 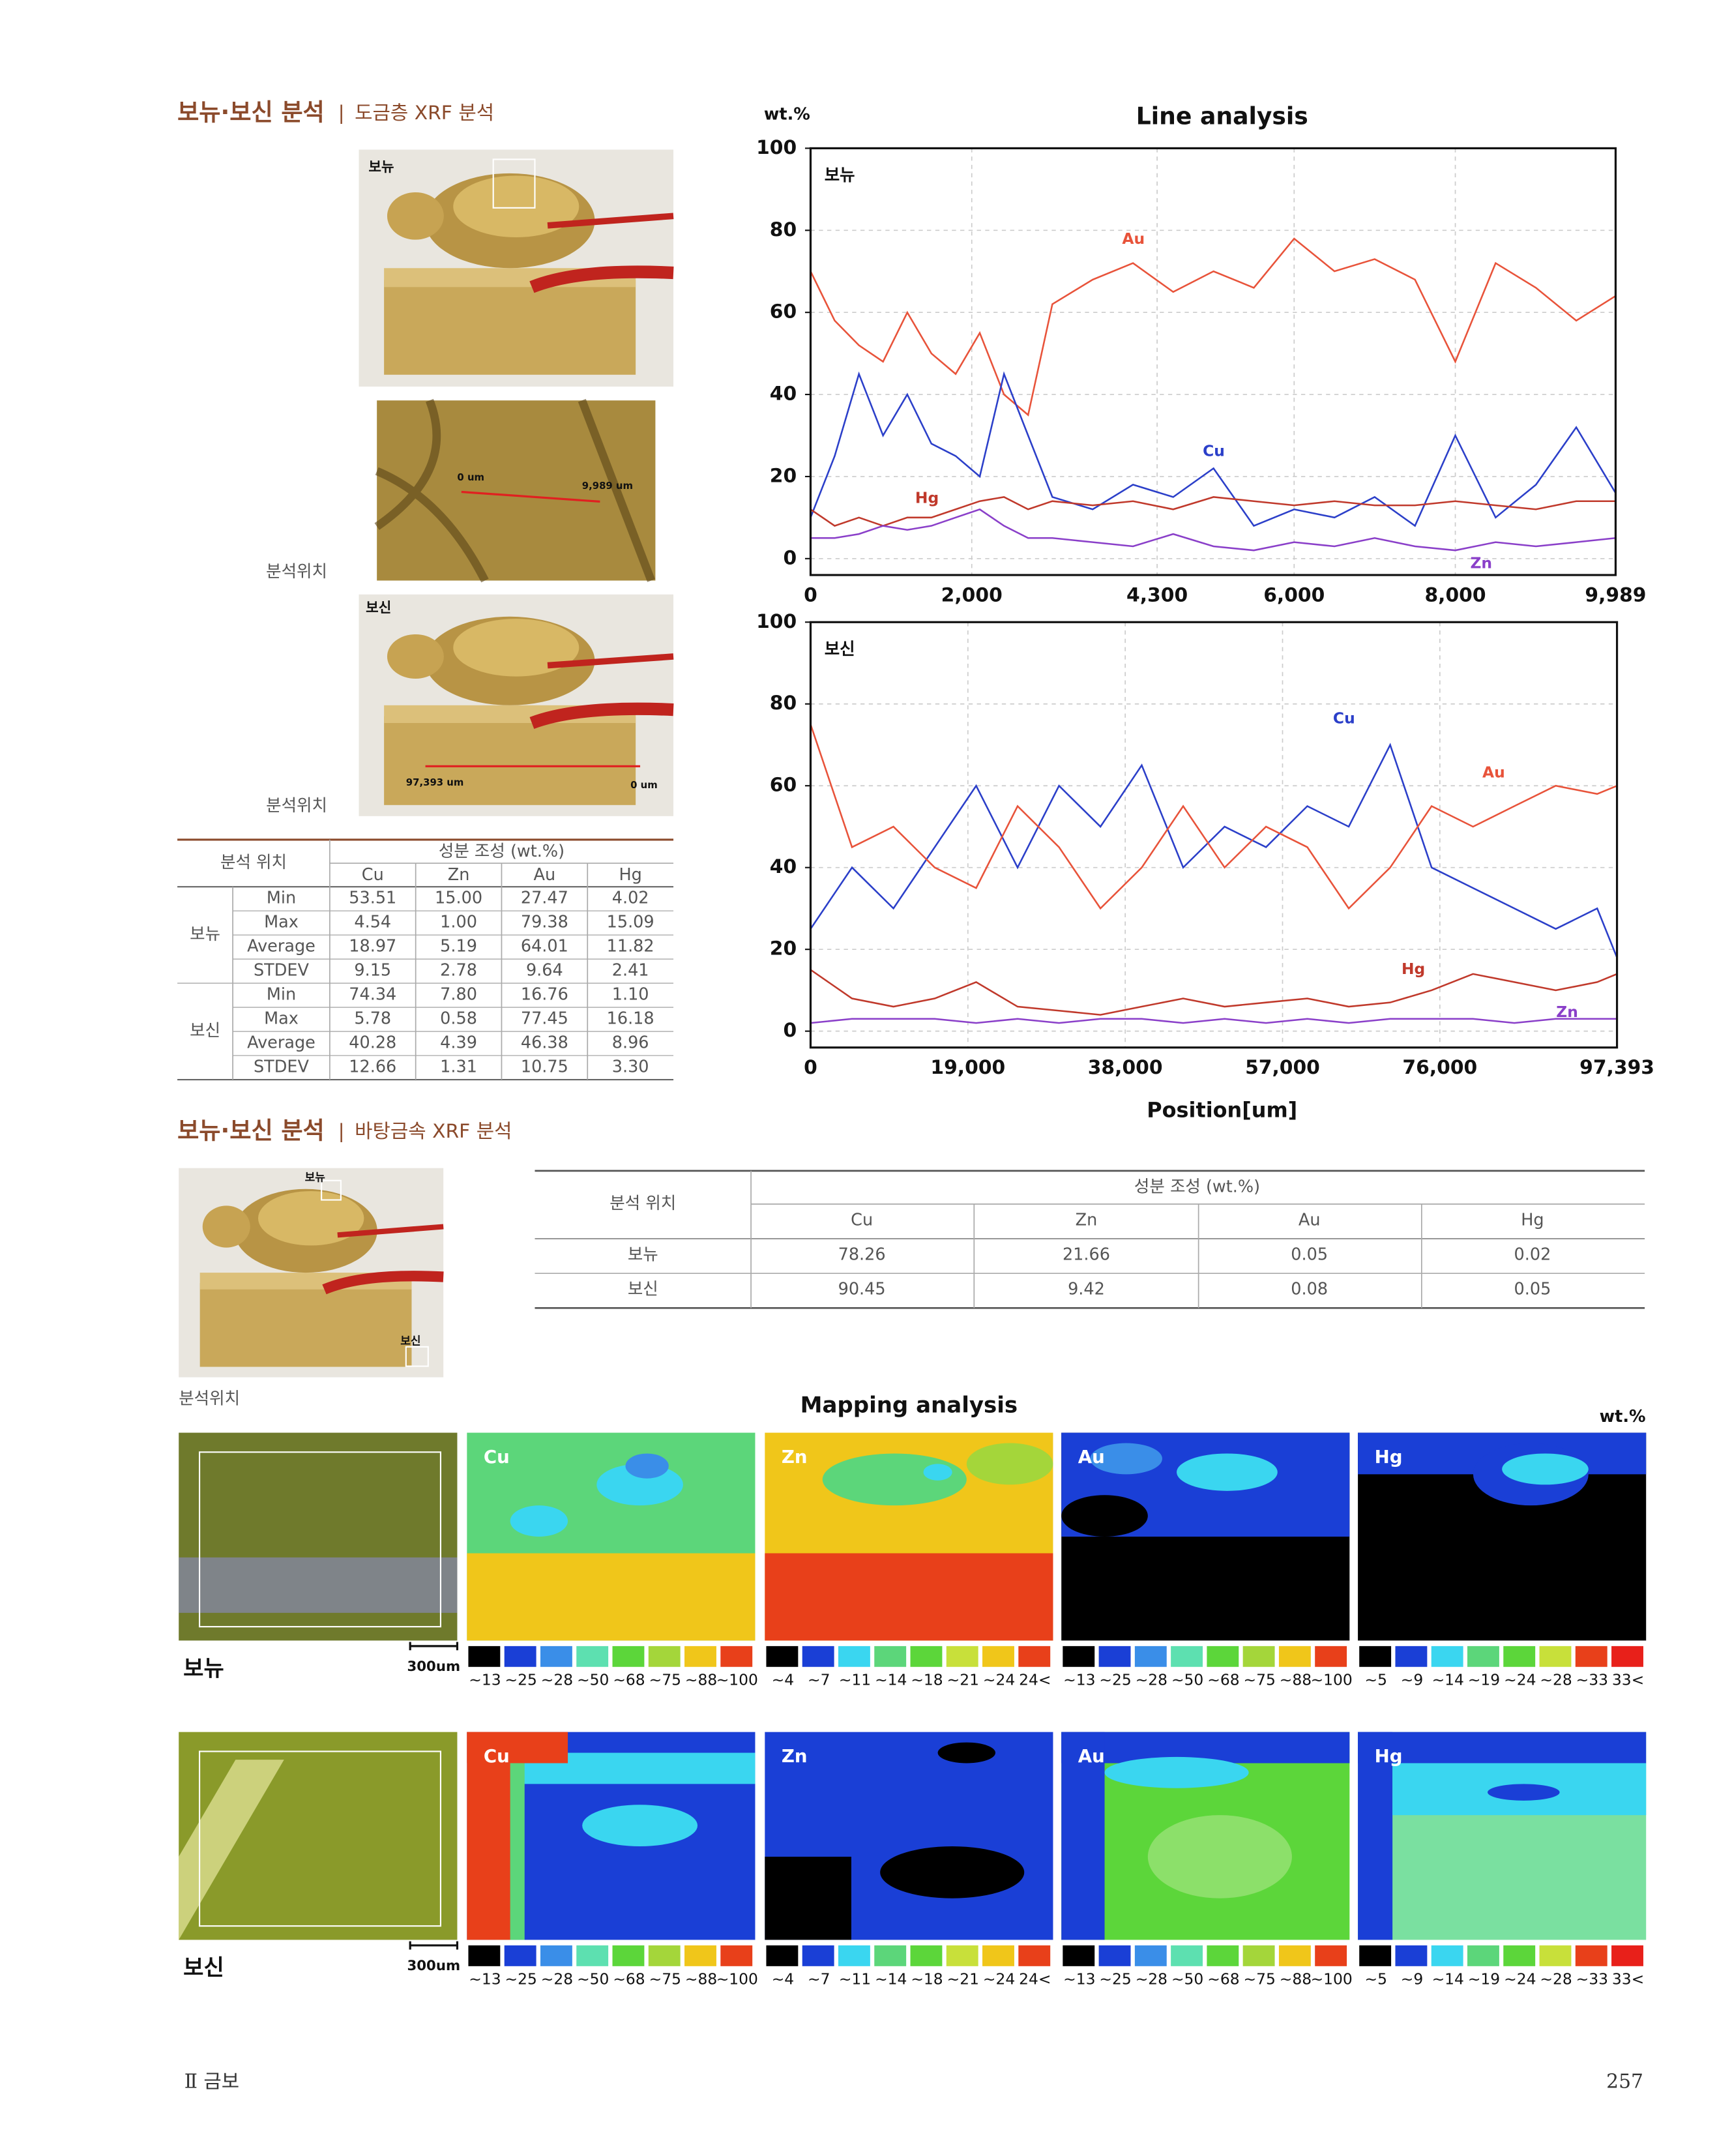 What do you see at coordinates (665, 1680) in the screenshot?
I see `legend-label: ~75` at bounding box center [665, 1680].